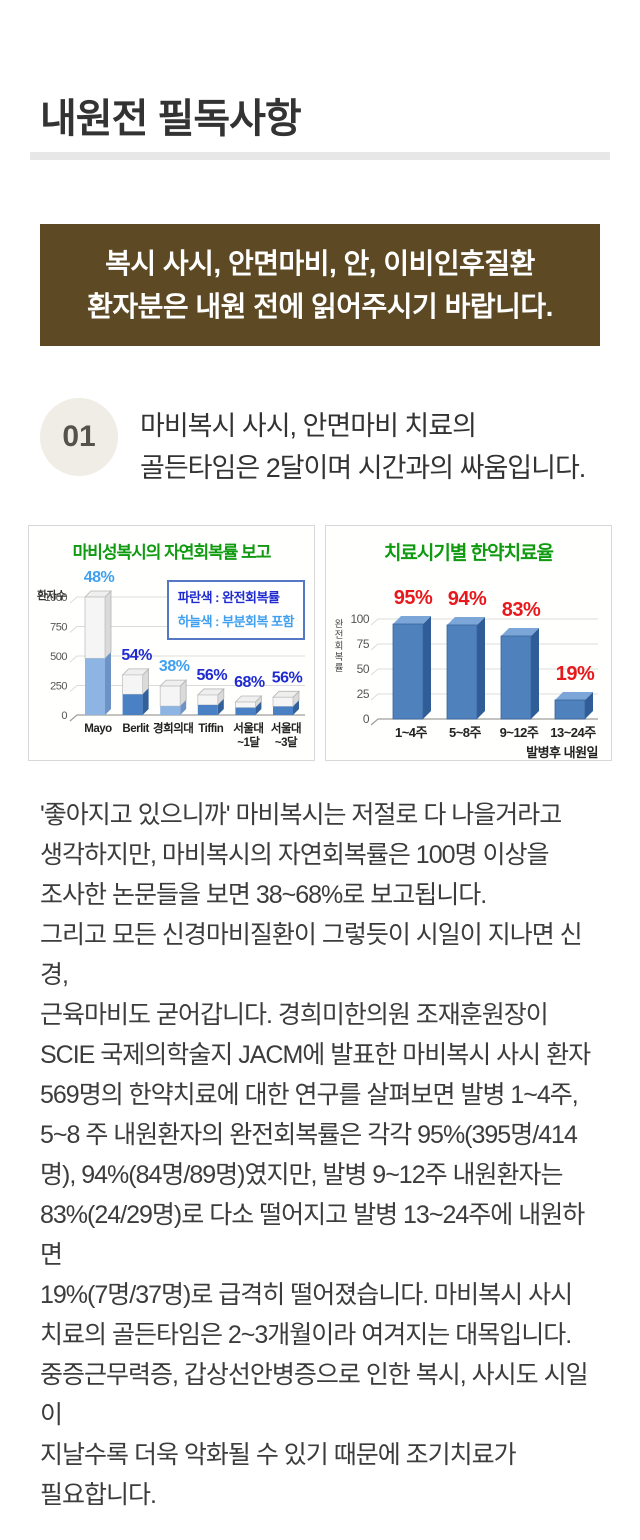 This screenshot has width=640, height=1540. Describe the element at coordinates (363, 669) in the screenshot. I see `svg-text: 50` at that location.